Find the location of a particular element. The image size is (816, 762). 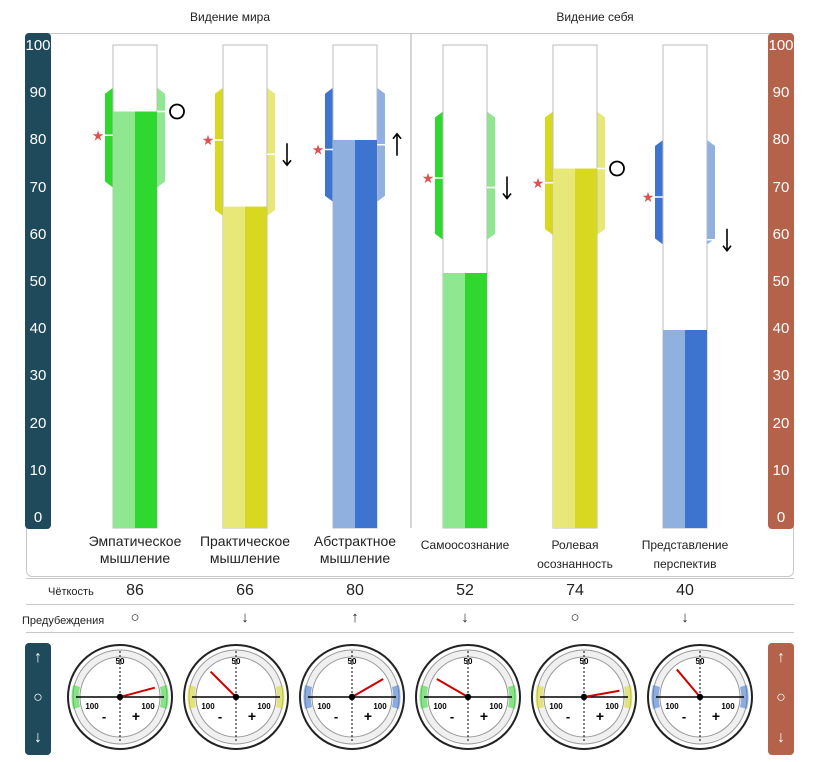

scale-tick: 60 is located at coordinates (38, 234).